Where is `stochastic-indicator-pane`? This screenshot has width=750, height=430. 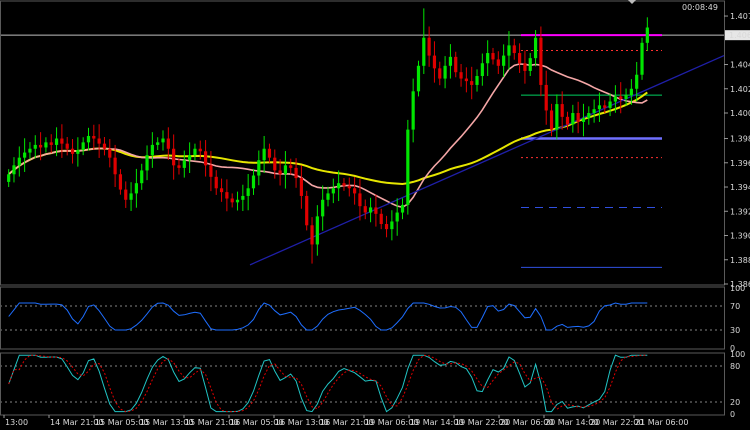
stochastic-indicator-pane is located at coordinates (362, 383).